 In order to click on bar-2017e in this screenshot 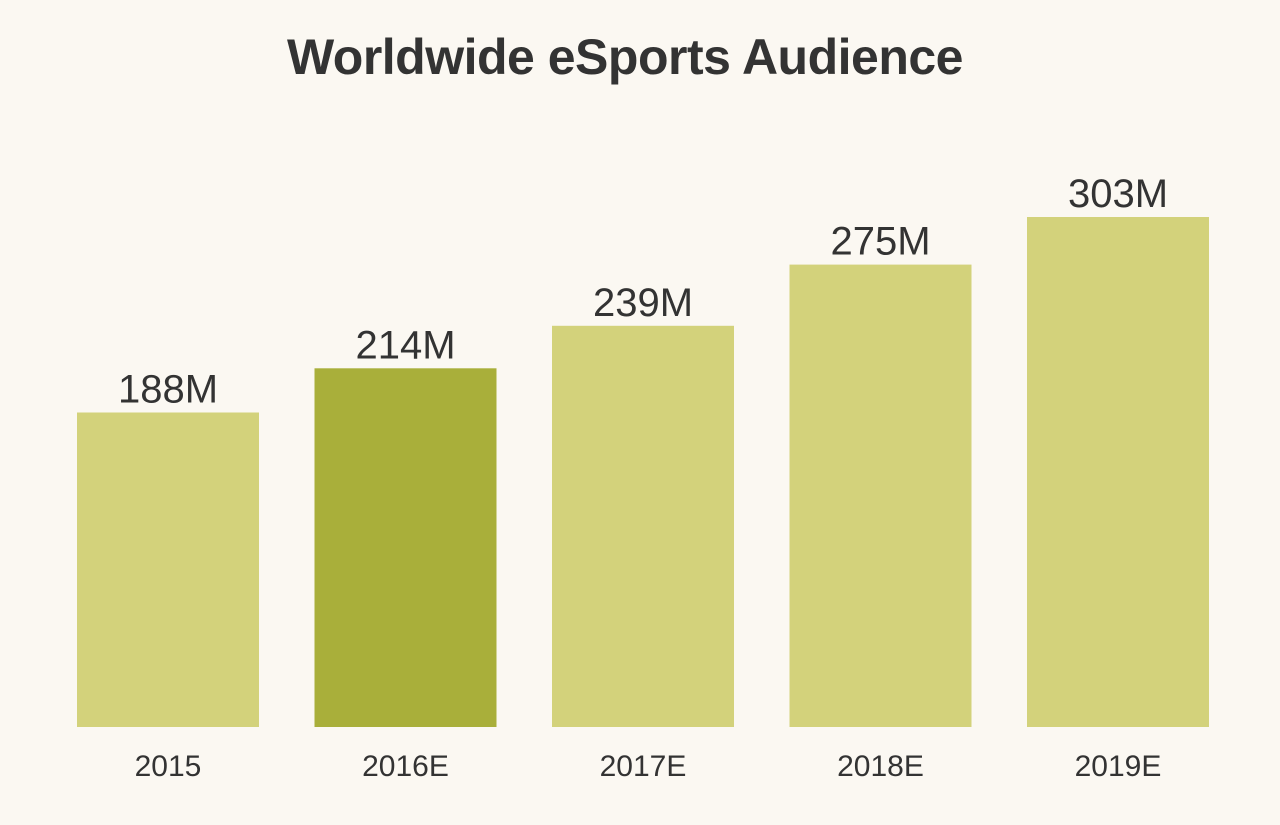, I will do `click(643, 526)`.